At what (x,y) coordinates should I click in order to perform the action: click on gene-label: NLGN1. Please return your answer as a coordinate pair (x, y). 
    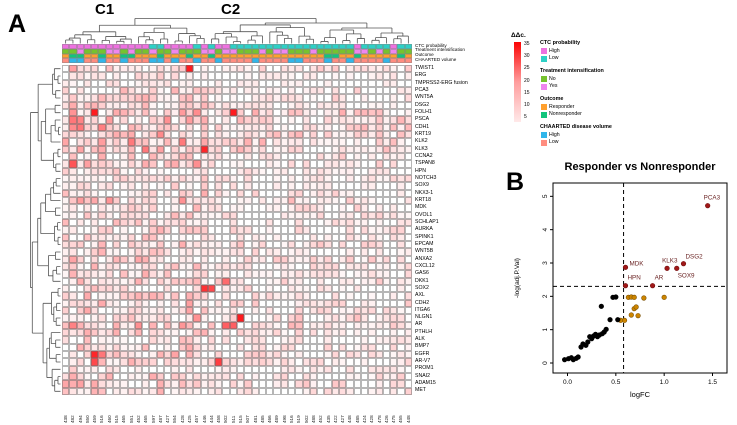
    Looking at the image, I should click on (424, 317).